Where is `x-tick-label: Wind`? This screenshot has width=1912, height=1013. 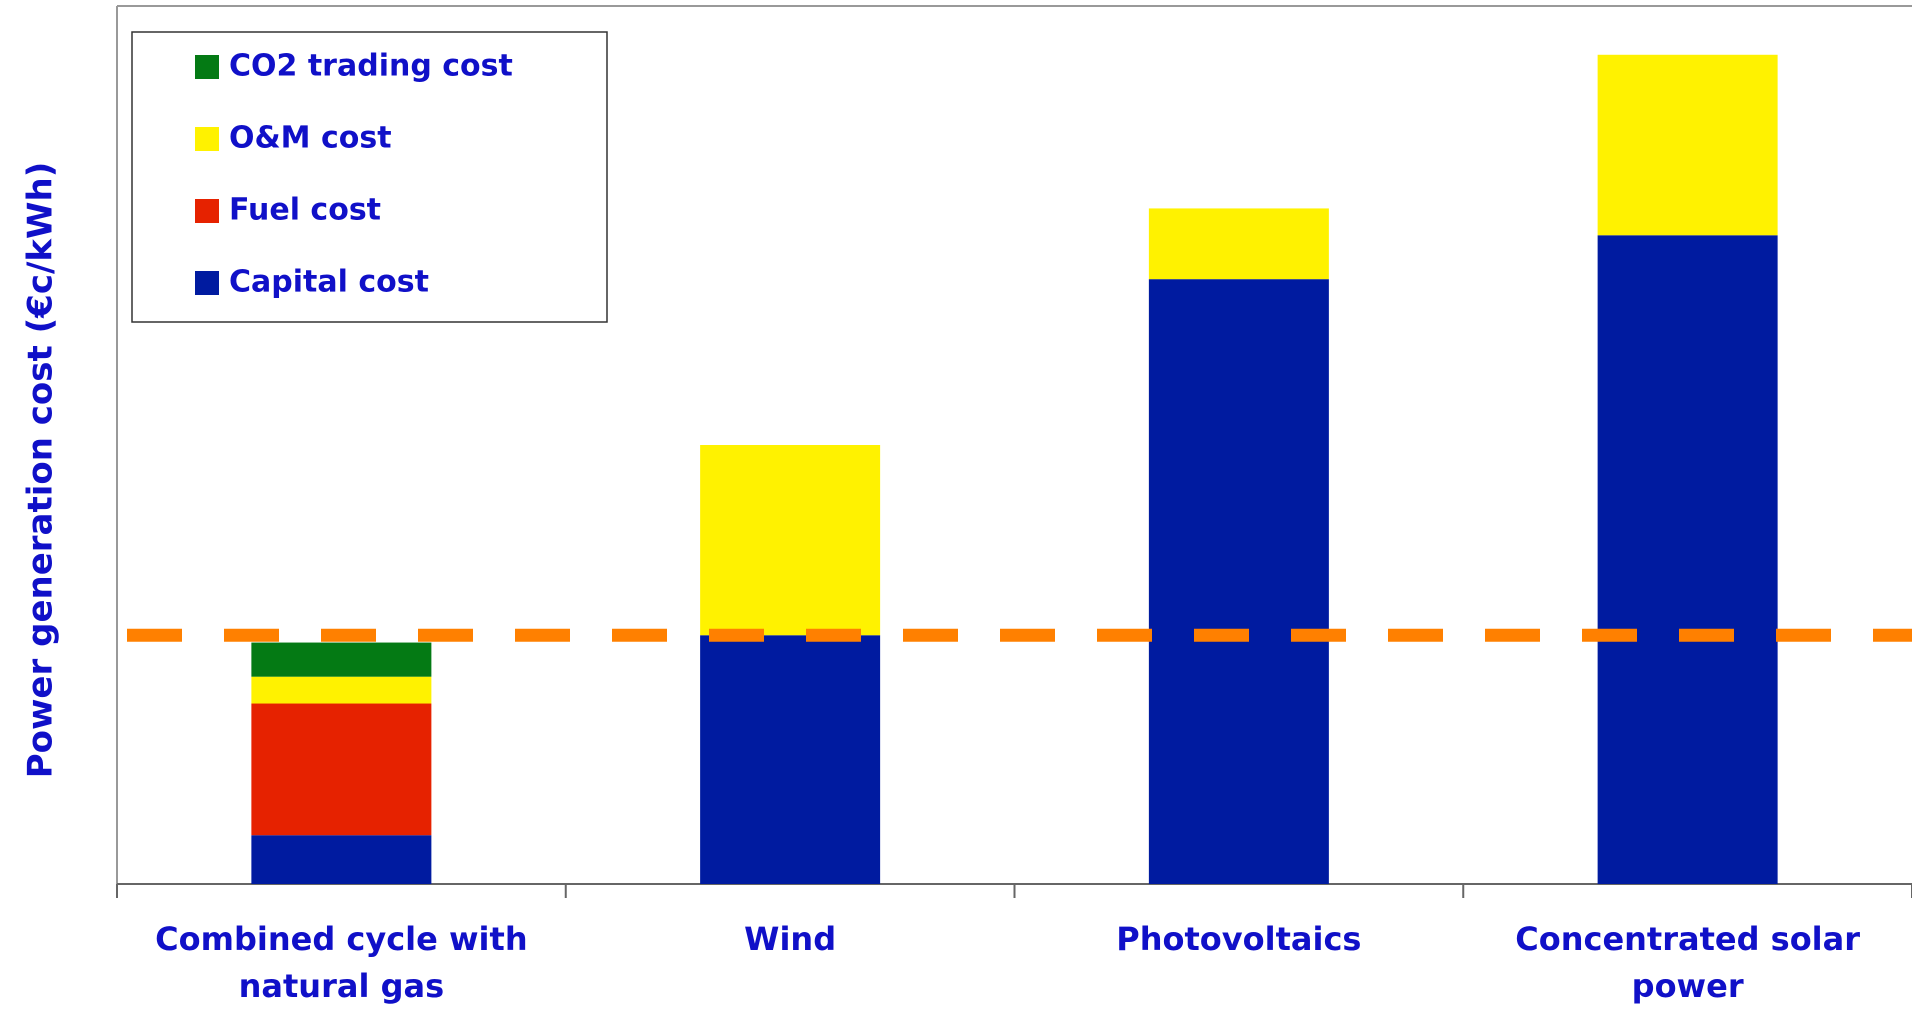
x-tick-label: Wind is located at coordinates (790, 939).